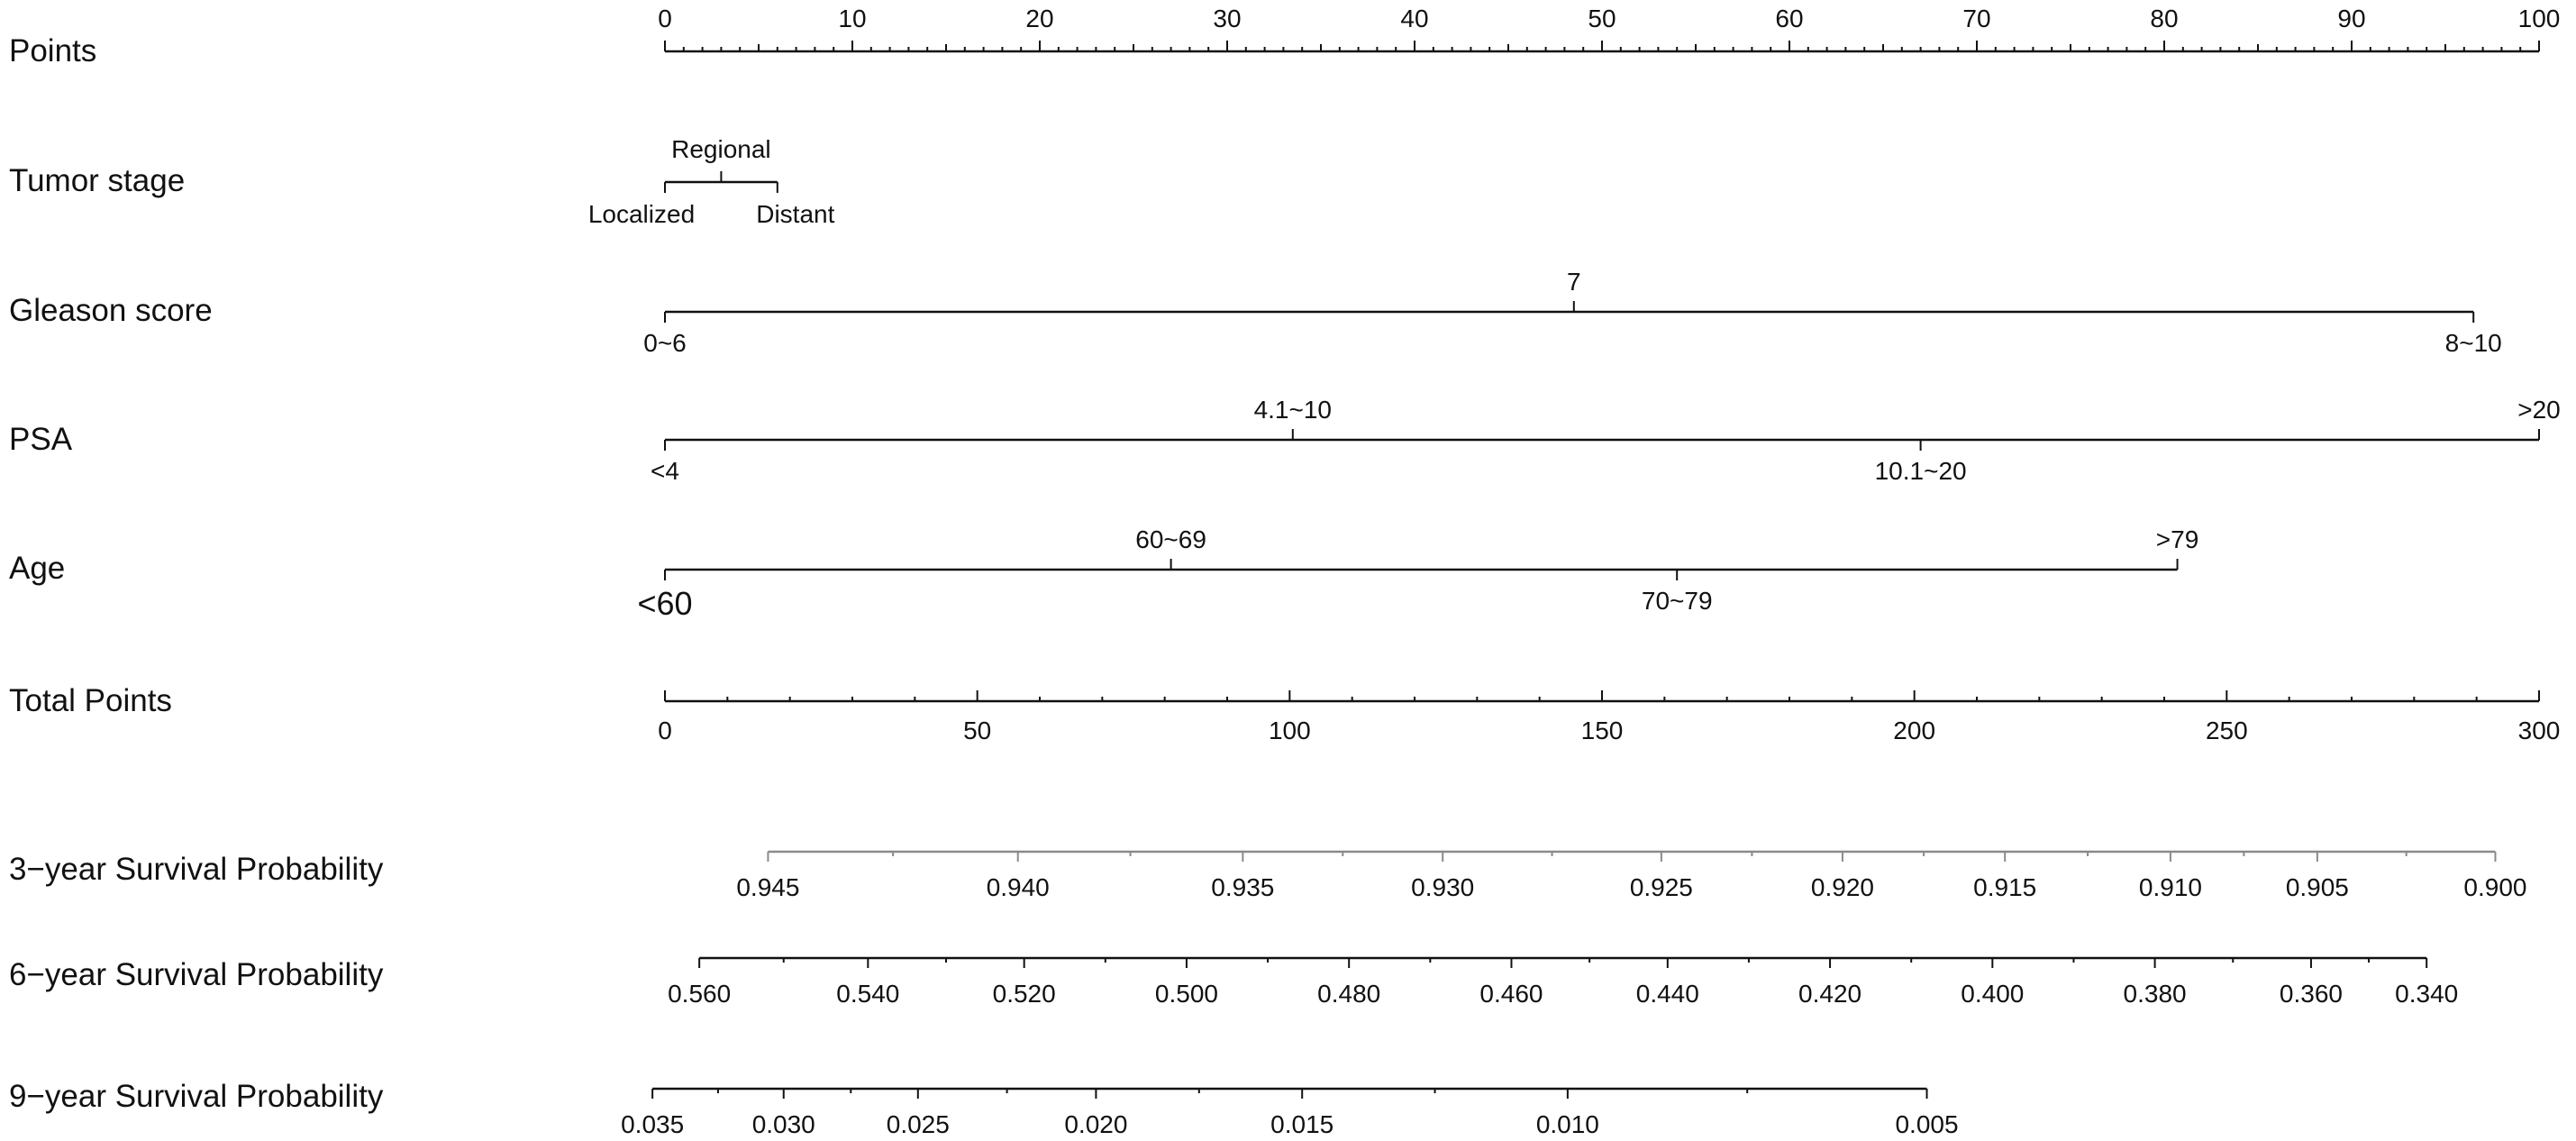 This screenshot has width=2576, height=1141. What do you see at coordinates (1992, 994) in the screenshot?
I see `survival-6y-tick-label: 0.400` at bounding box center [1992, 994].